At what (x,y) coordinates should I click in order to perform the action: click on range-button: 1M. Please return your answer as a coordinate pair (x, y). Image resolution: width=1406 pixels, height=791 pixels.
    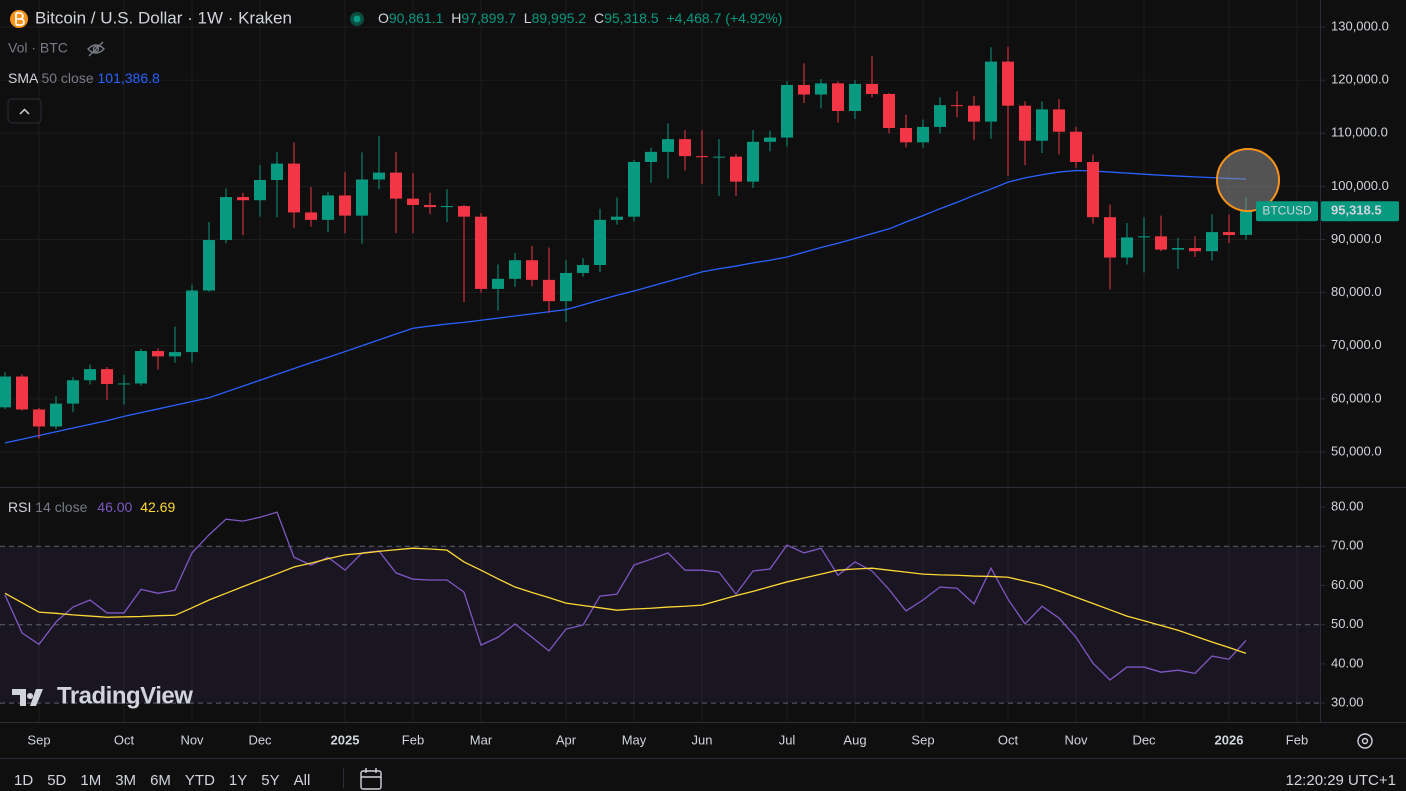
    Looking at the image, I should click on (90, 780).